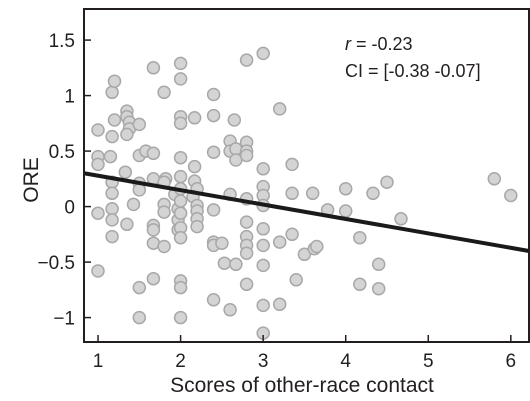 The image size is (530, 401). What do you see at coordinates (62, 41) in the screenshot?
I see `y-tick-label: 1.5` at bounding box center [62, 41].